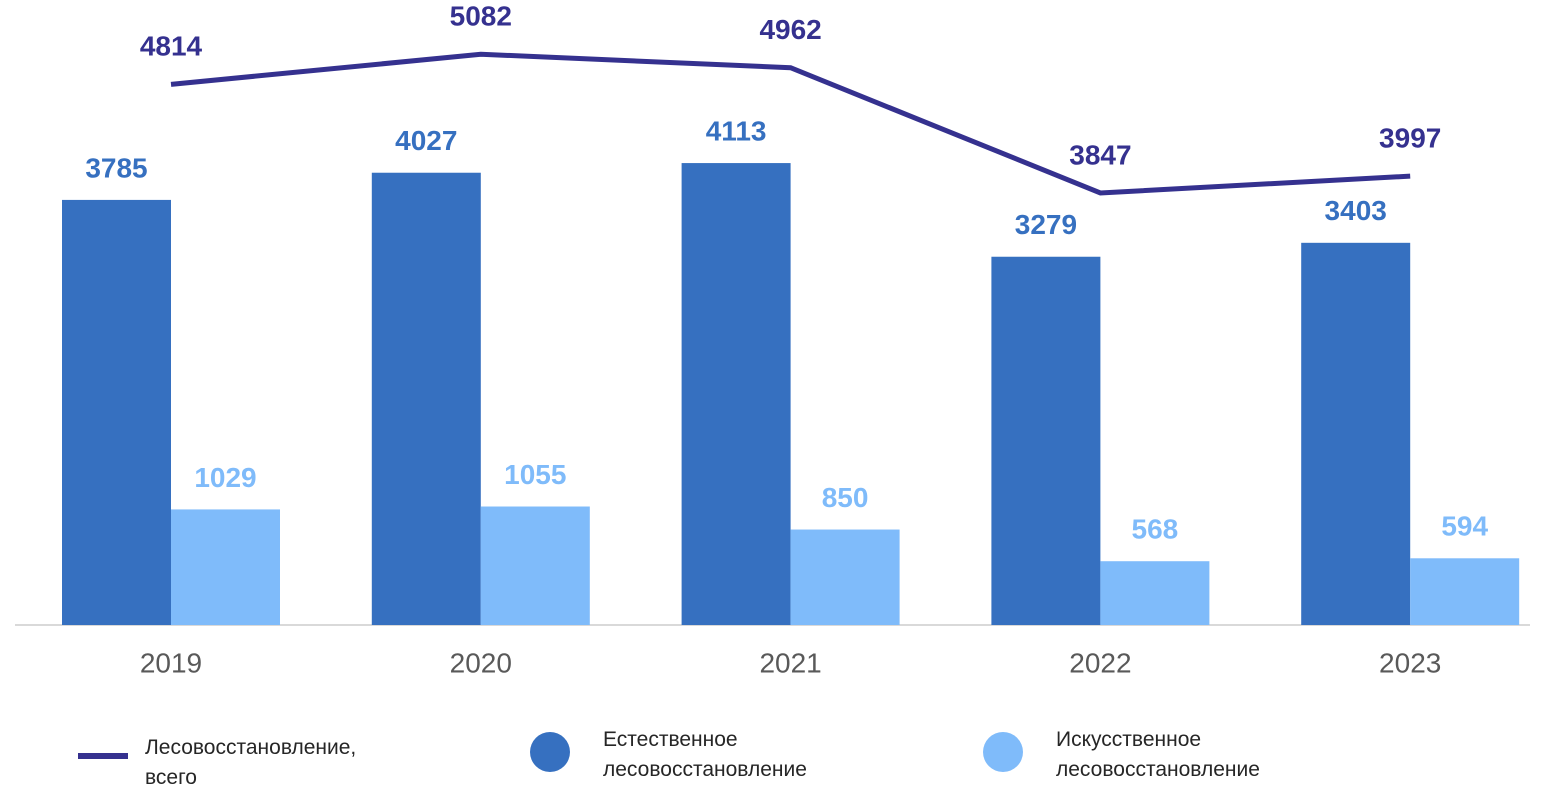  Describe the element at coordinates (116, 167) in the screenshot. I see `value-label: 3785` at that location.